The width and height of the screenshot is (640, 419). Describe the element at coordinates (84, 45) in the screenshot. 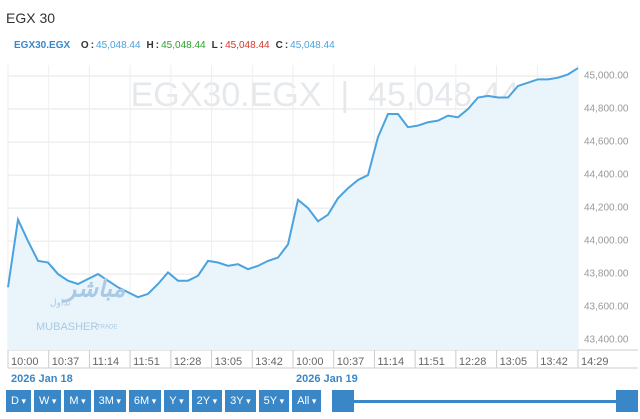

I see `ohlc-label: O` at that location.